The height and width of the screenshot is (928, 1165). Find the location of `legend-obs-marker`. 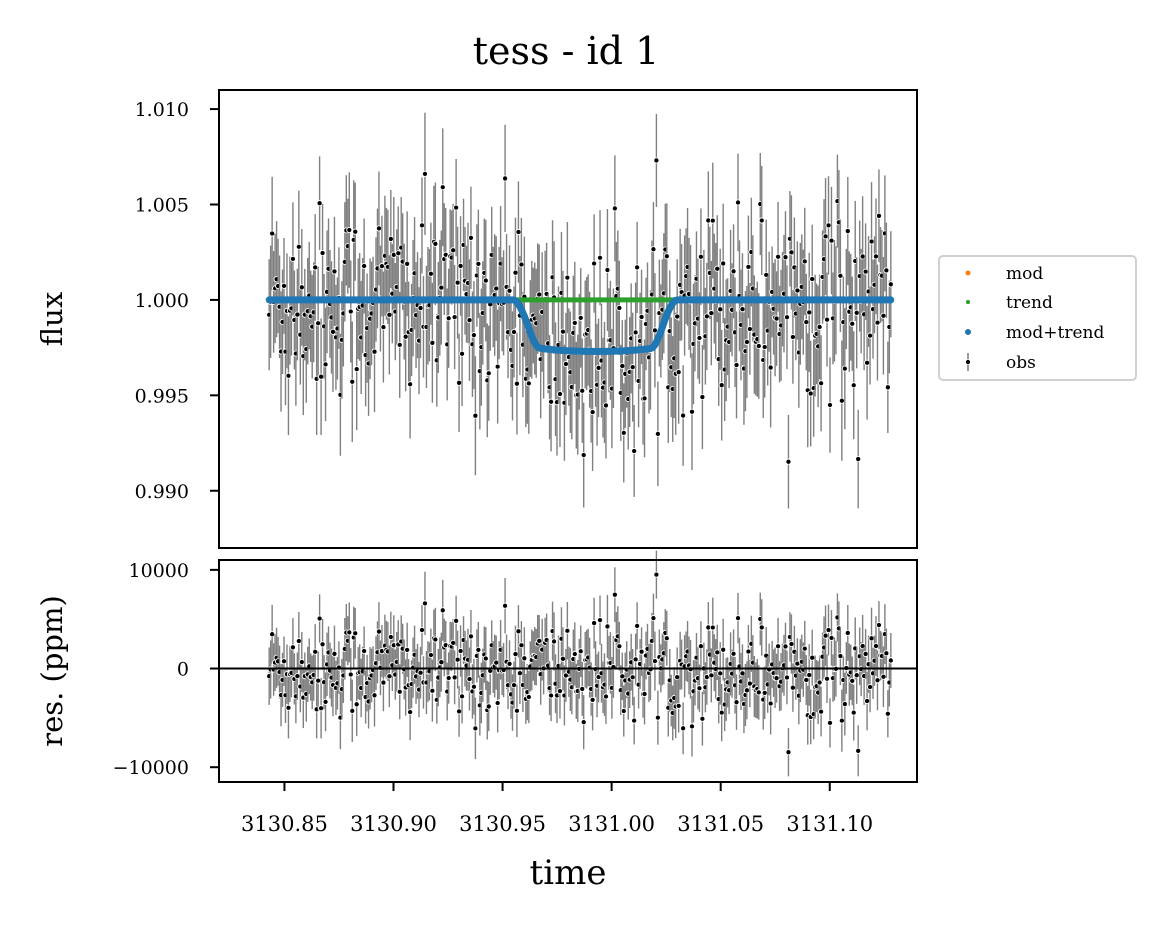

legend-obs-marker is located at coordinates (968, 362).